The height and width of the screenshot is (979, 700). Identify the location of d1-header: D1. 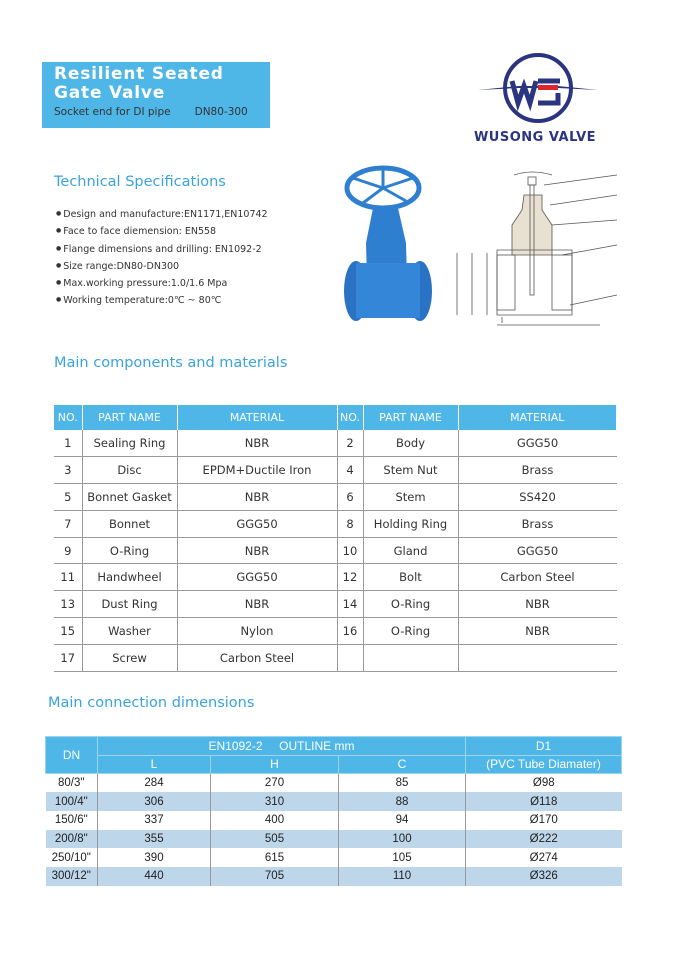
(543, 746).